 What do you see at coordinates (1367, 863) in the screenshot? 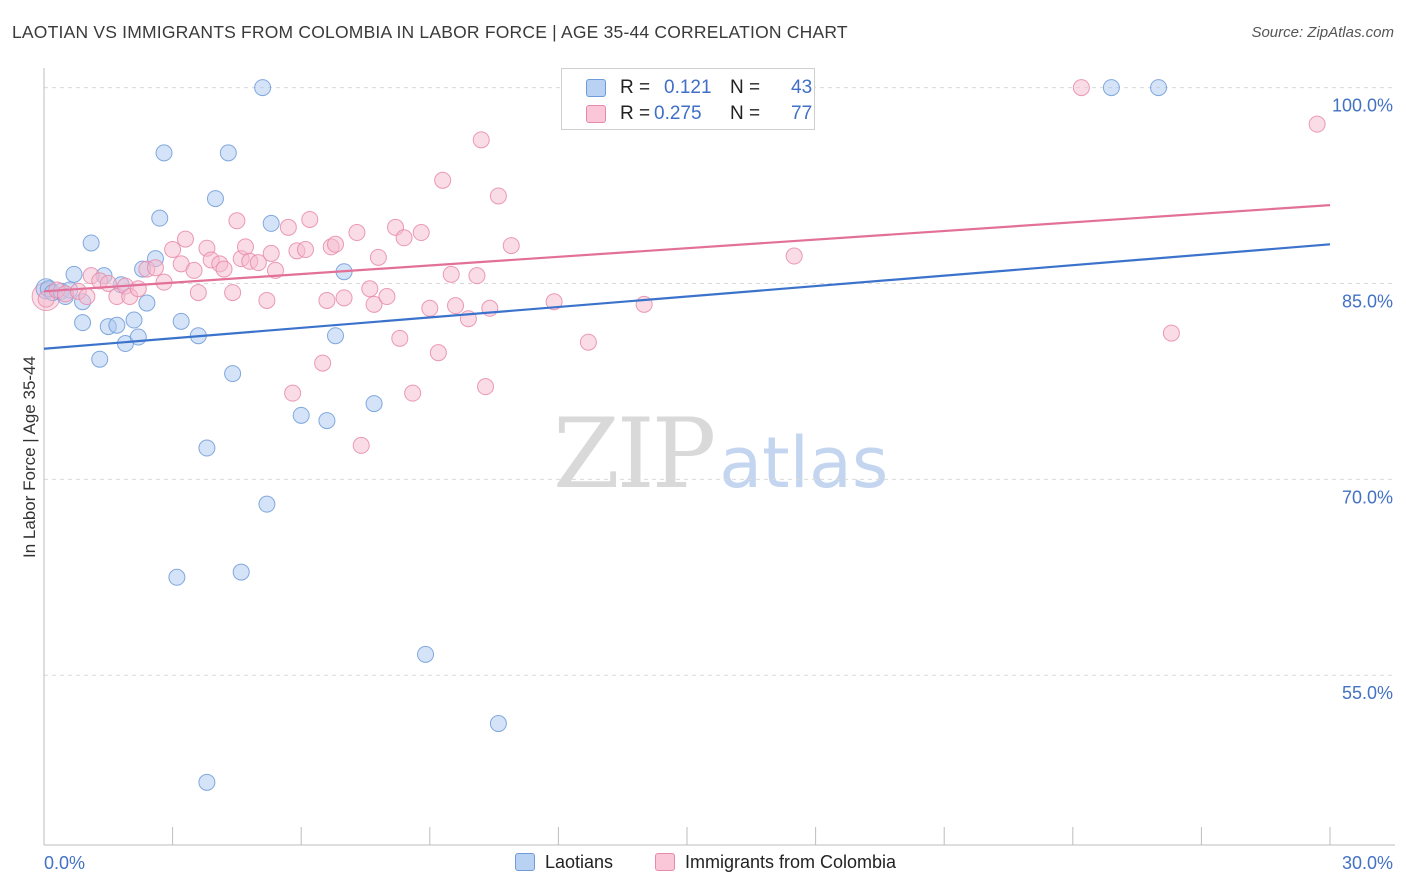
I see `x-tick-label: 30.0%` at bounding box center [1367, 863].